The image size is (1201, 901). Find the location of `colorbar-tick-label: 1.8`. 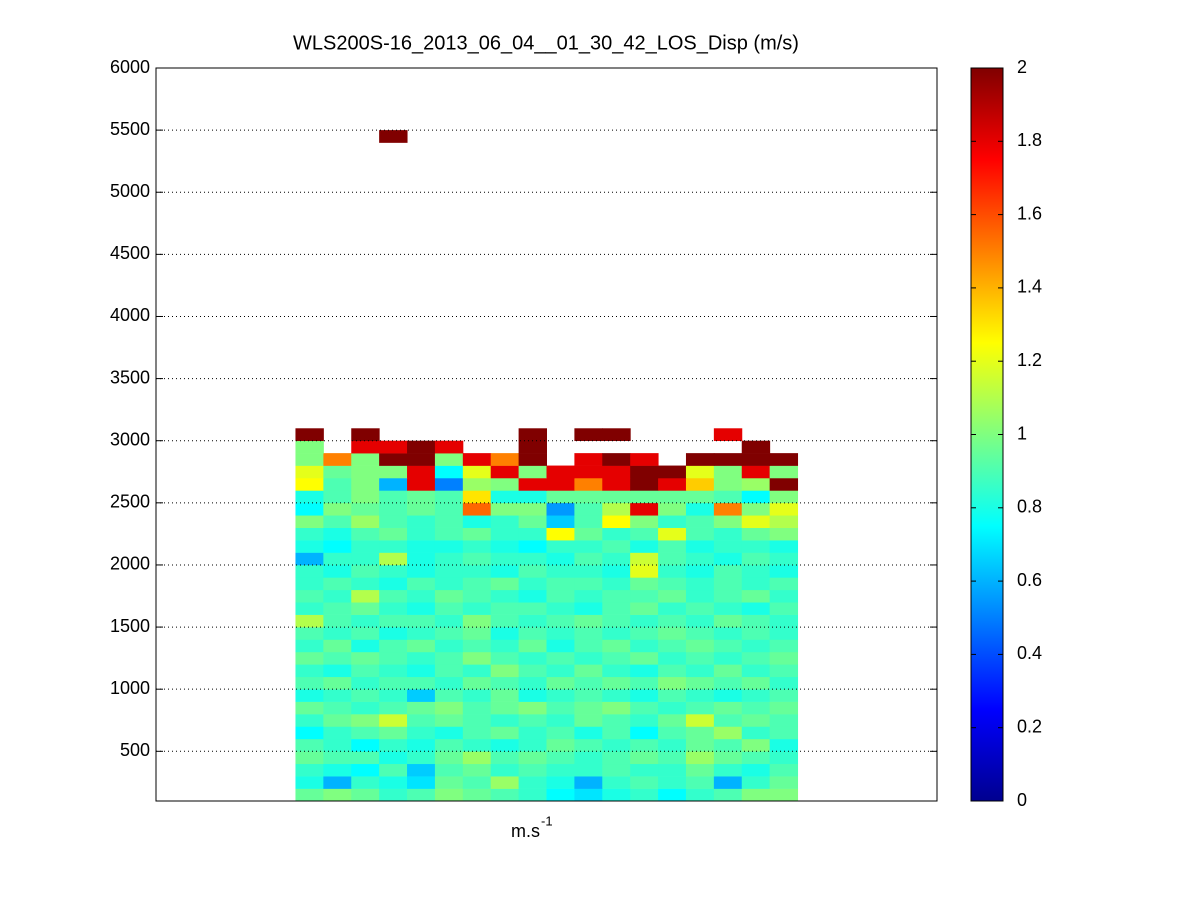

colorbar-tick-label: 1.8 is located at coordinates (1029, 140).